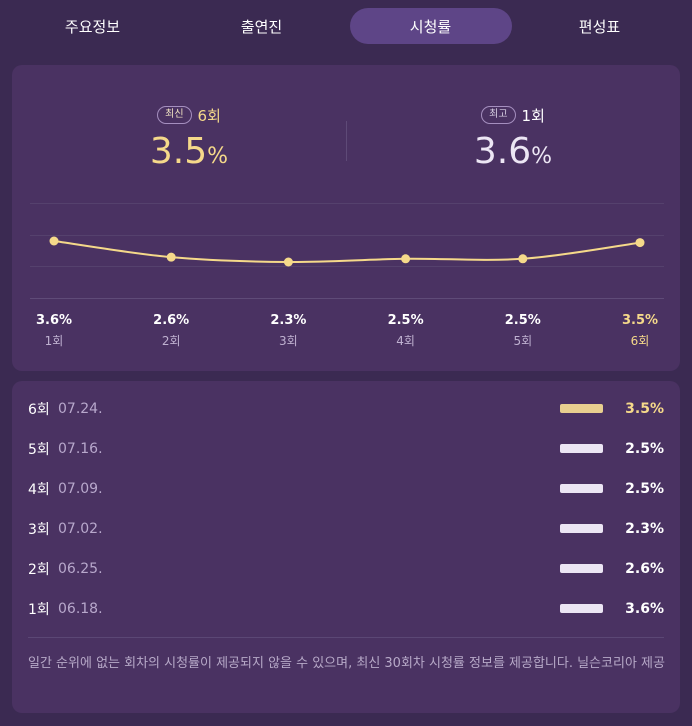 This screenshot has height=726, width=692. Describe the element at coordinates (218, 156) in the screenshot. I see `latest-value-unit: %` at that location.